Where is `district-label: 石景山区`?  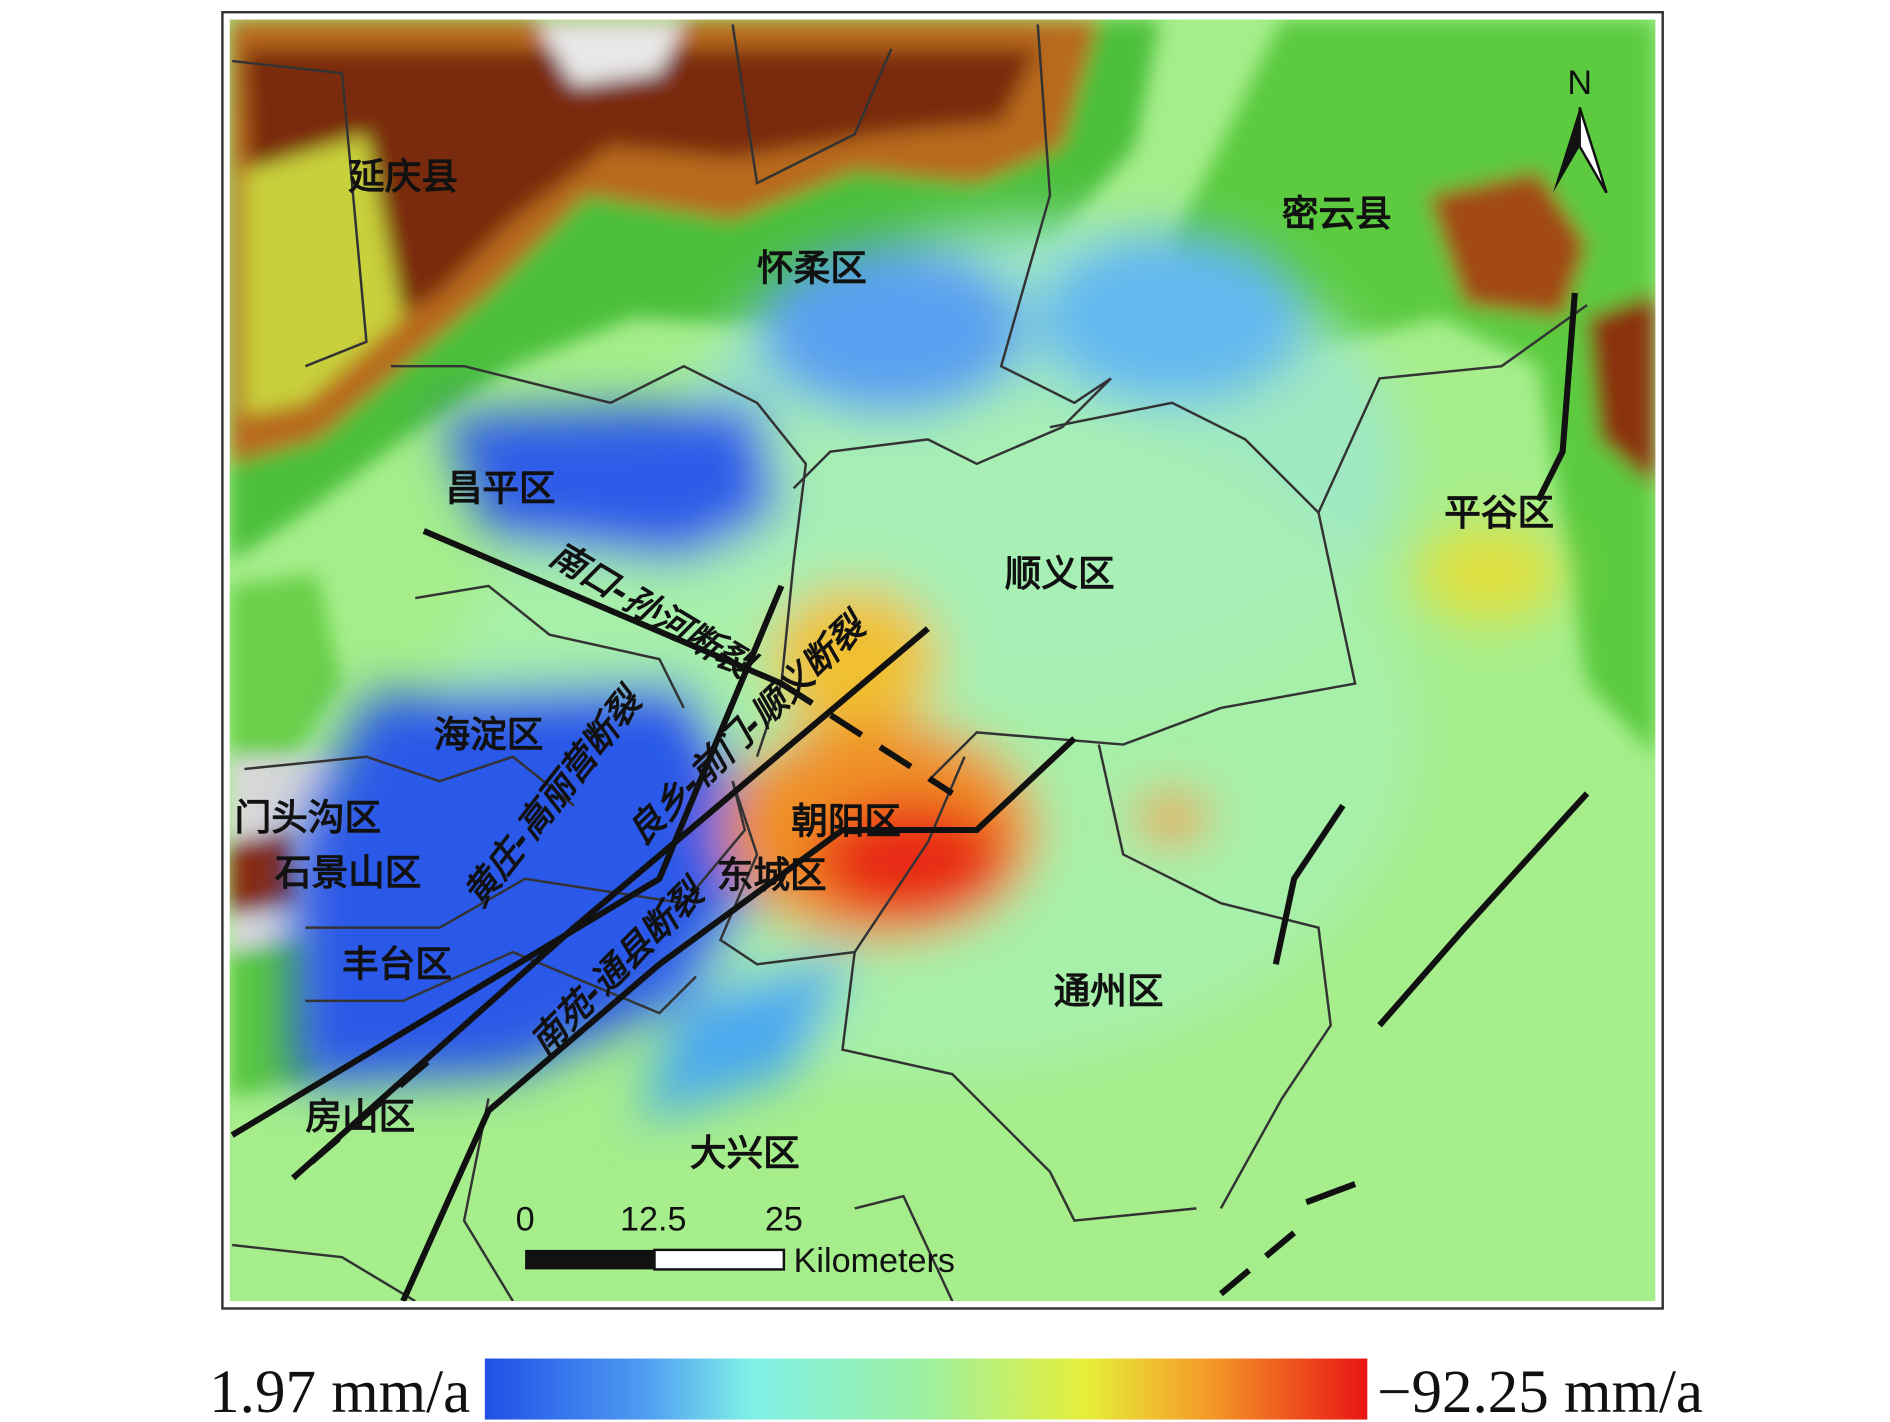
district-label: 石景山区 is located at coordinates (348, 872).